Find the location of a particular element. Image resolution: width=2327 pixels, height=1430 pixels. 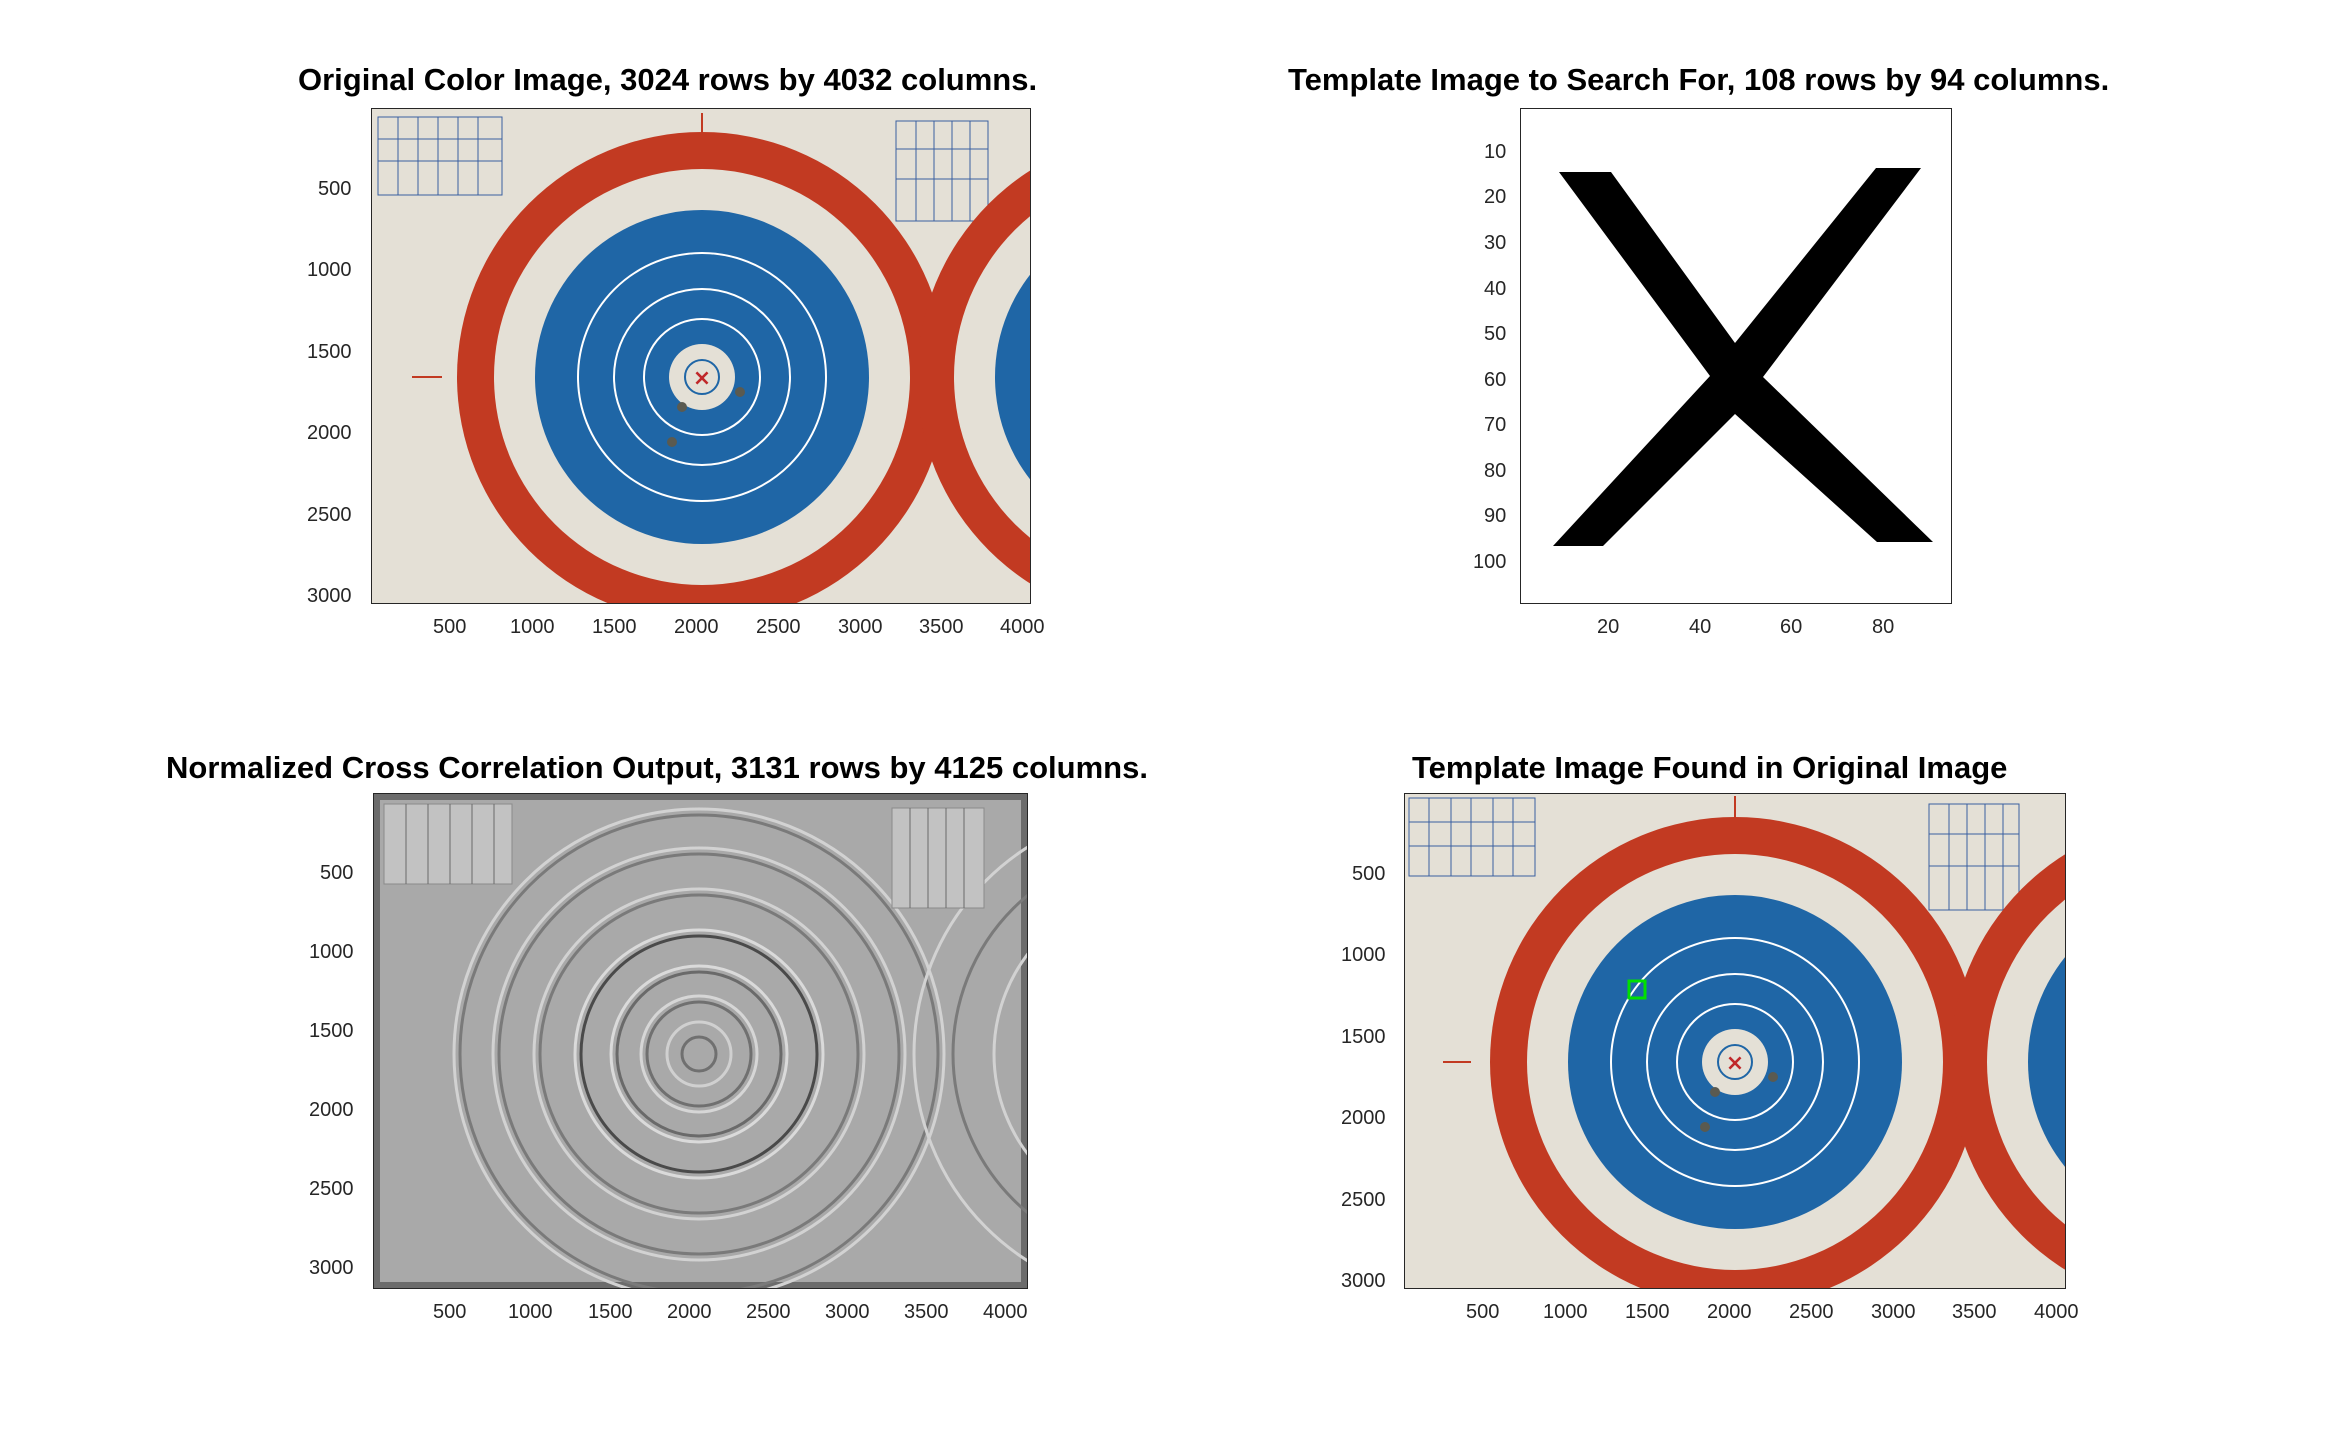

correlation-output-axes is located at coordinates (700, 1041).